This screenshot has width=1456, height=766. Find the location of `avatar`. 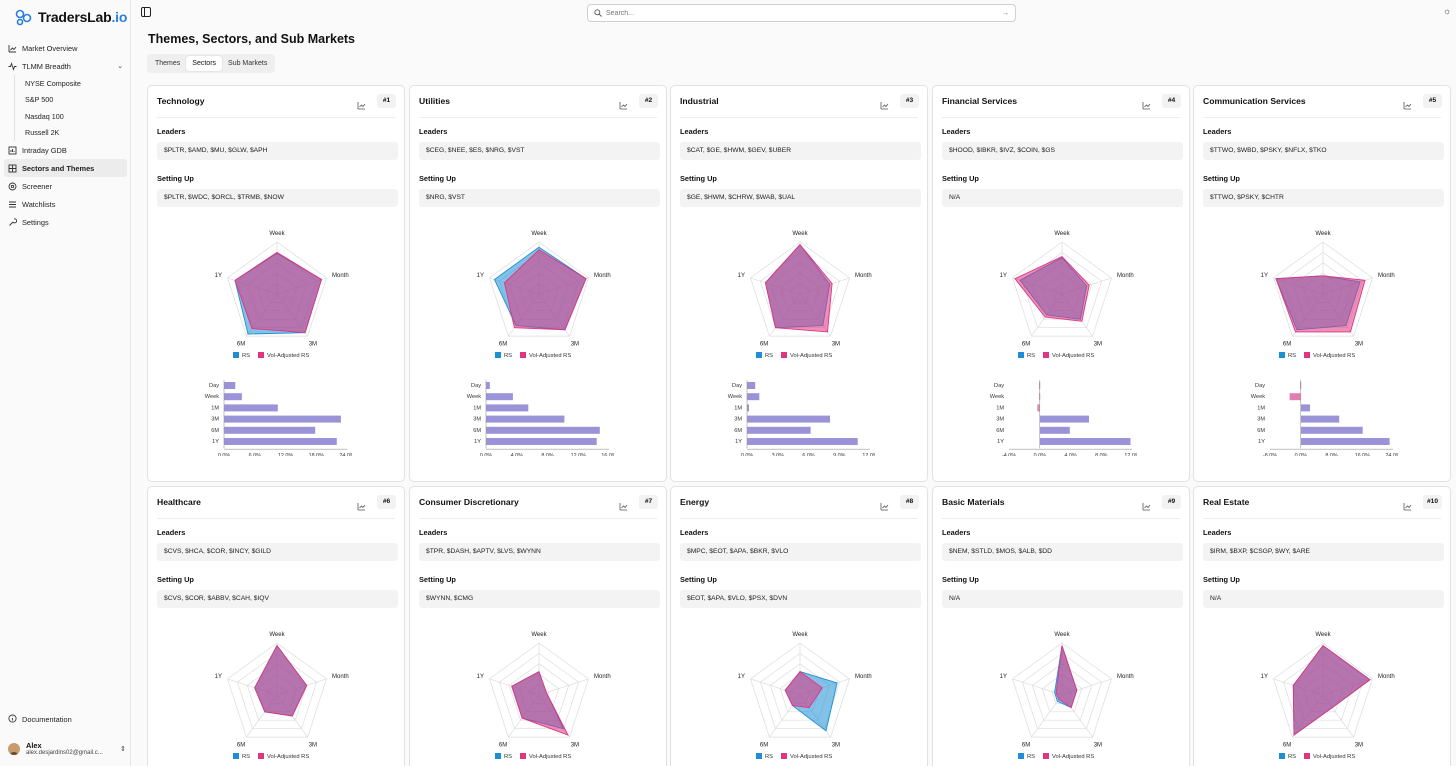

avatar is located at coordinates (14, 749).